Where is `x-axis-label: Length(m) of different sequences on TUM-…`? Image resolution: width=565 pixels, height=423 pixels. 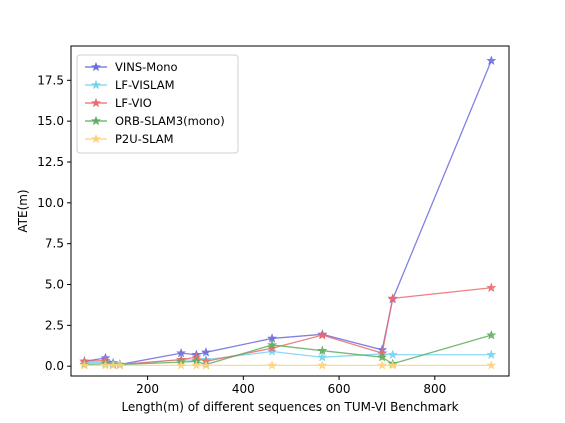
x-axis-label: Length(m) of different sequences on TUM-… is located at coordinates (289, 407).